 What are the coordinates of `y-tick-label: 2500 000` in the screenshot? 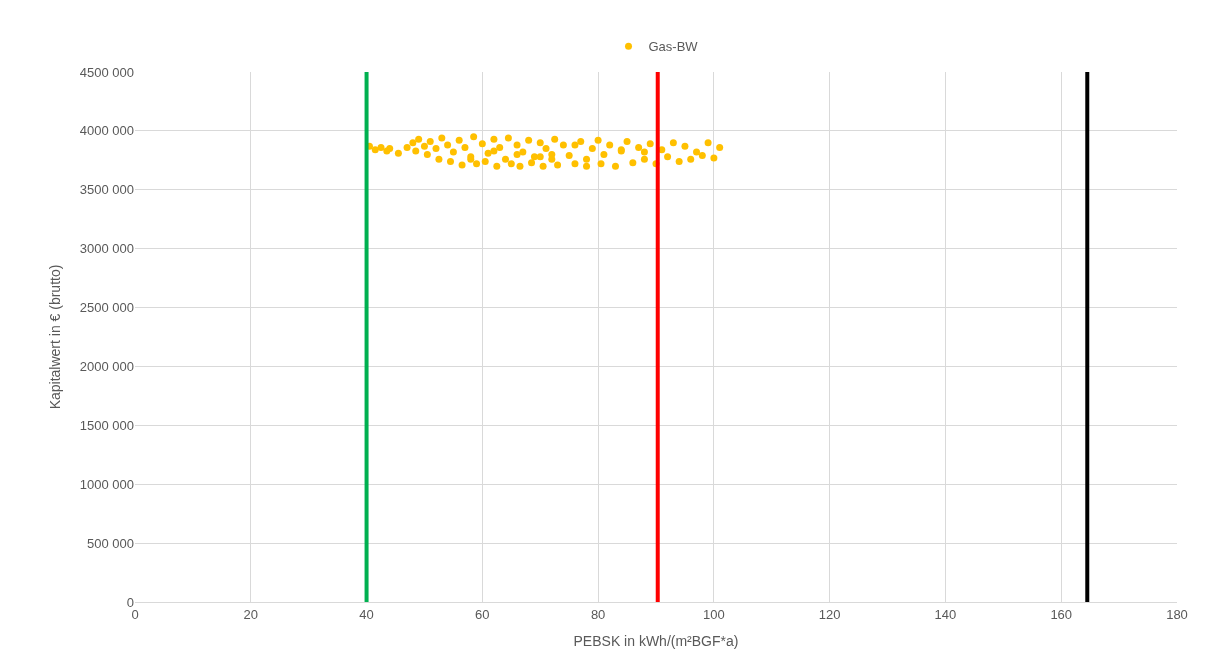 It's located at (106, 308).